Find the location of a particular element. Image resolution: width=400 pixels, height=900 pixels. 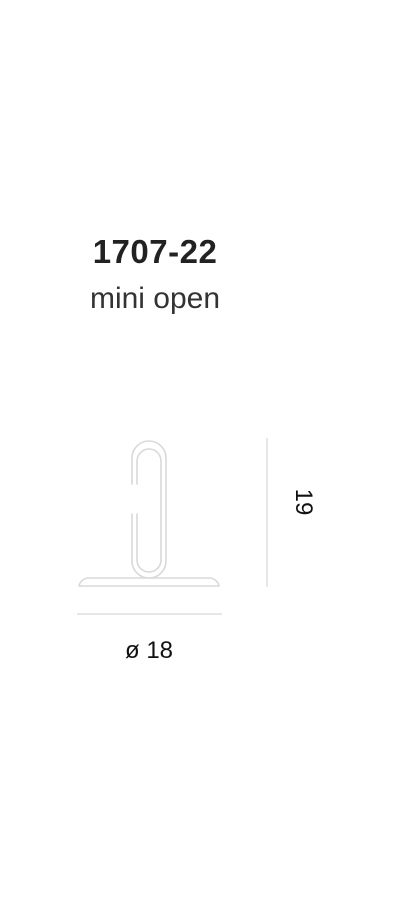

product-code: 1707-22 is located at coordinates (155, 251).